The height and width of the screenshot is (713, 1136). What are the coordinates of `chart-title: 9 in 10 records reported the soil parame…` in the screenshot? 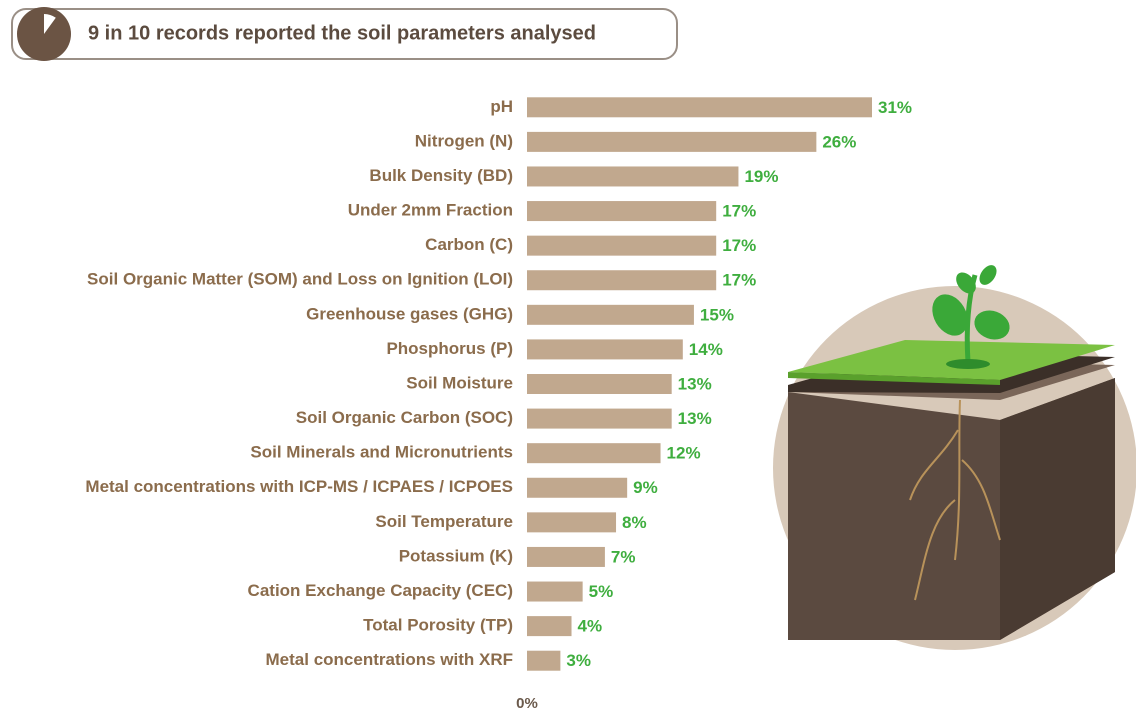 It's located at (342, 33).